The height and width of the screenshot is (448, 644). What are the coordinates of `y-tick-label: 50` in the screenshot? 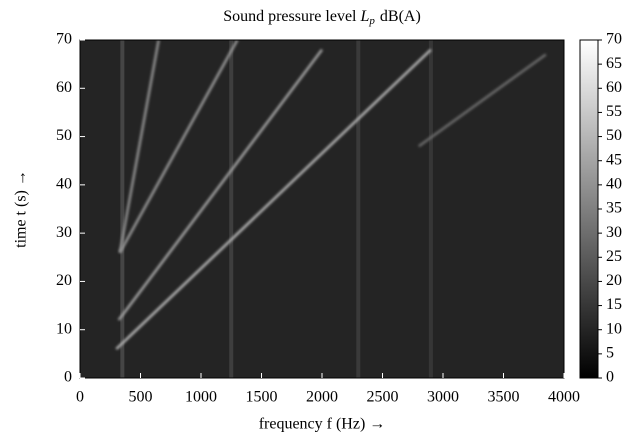 It's located at (64, 135).